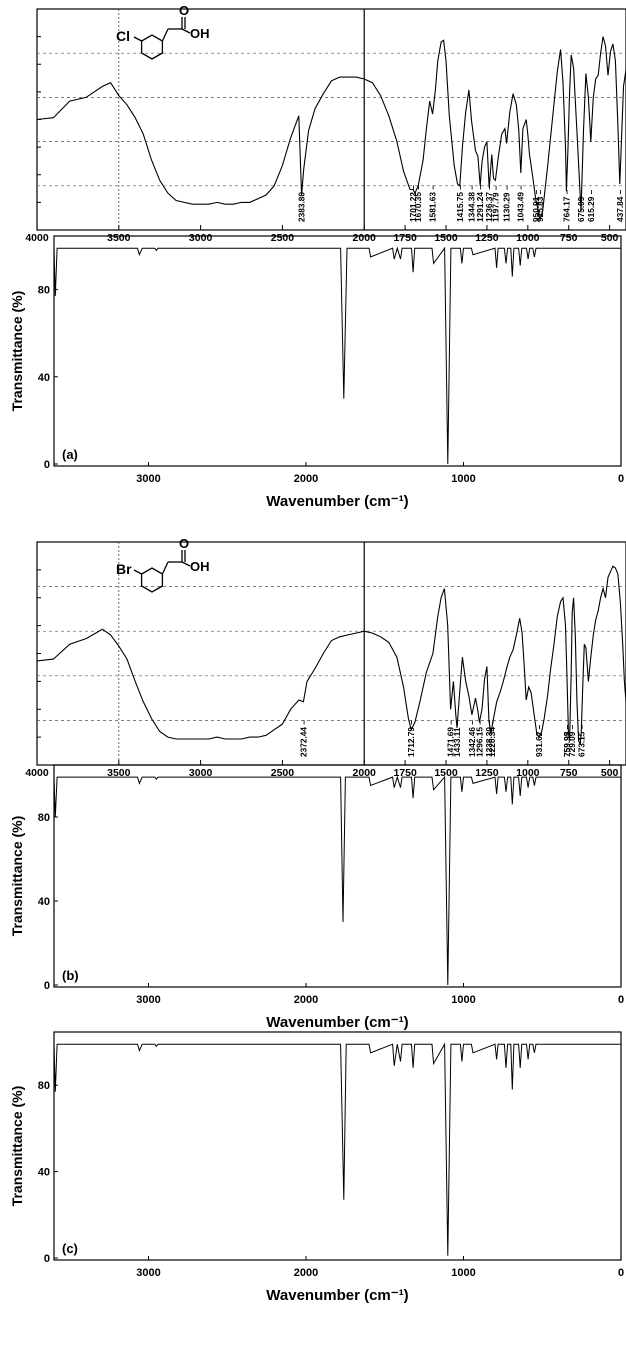 The height and width of the screenshot is (1358, 626). I want to click on peak-label: 931.62 –, so click(539, 740).